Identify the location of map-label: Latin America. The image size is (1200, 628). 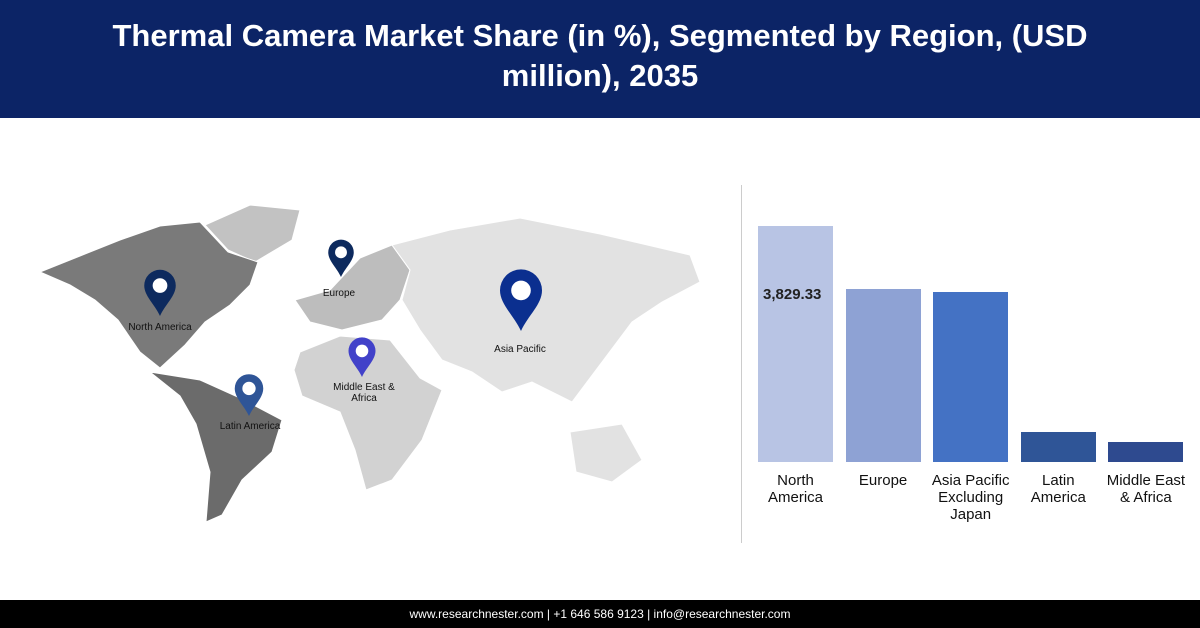
(250, 426).